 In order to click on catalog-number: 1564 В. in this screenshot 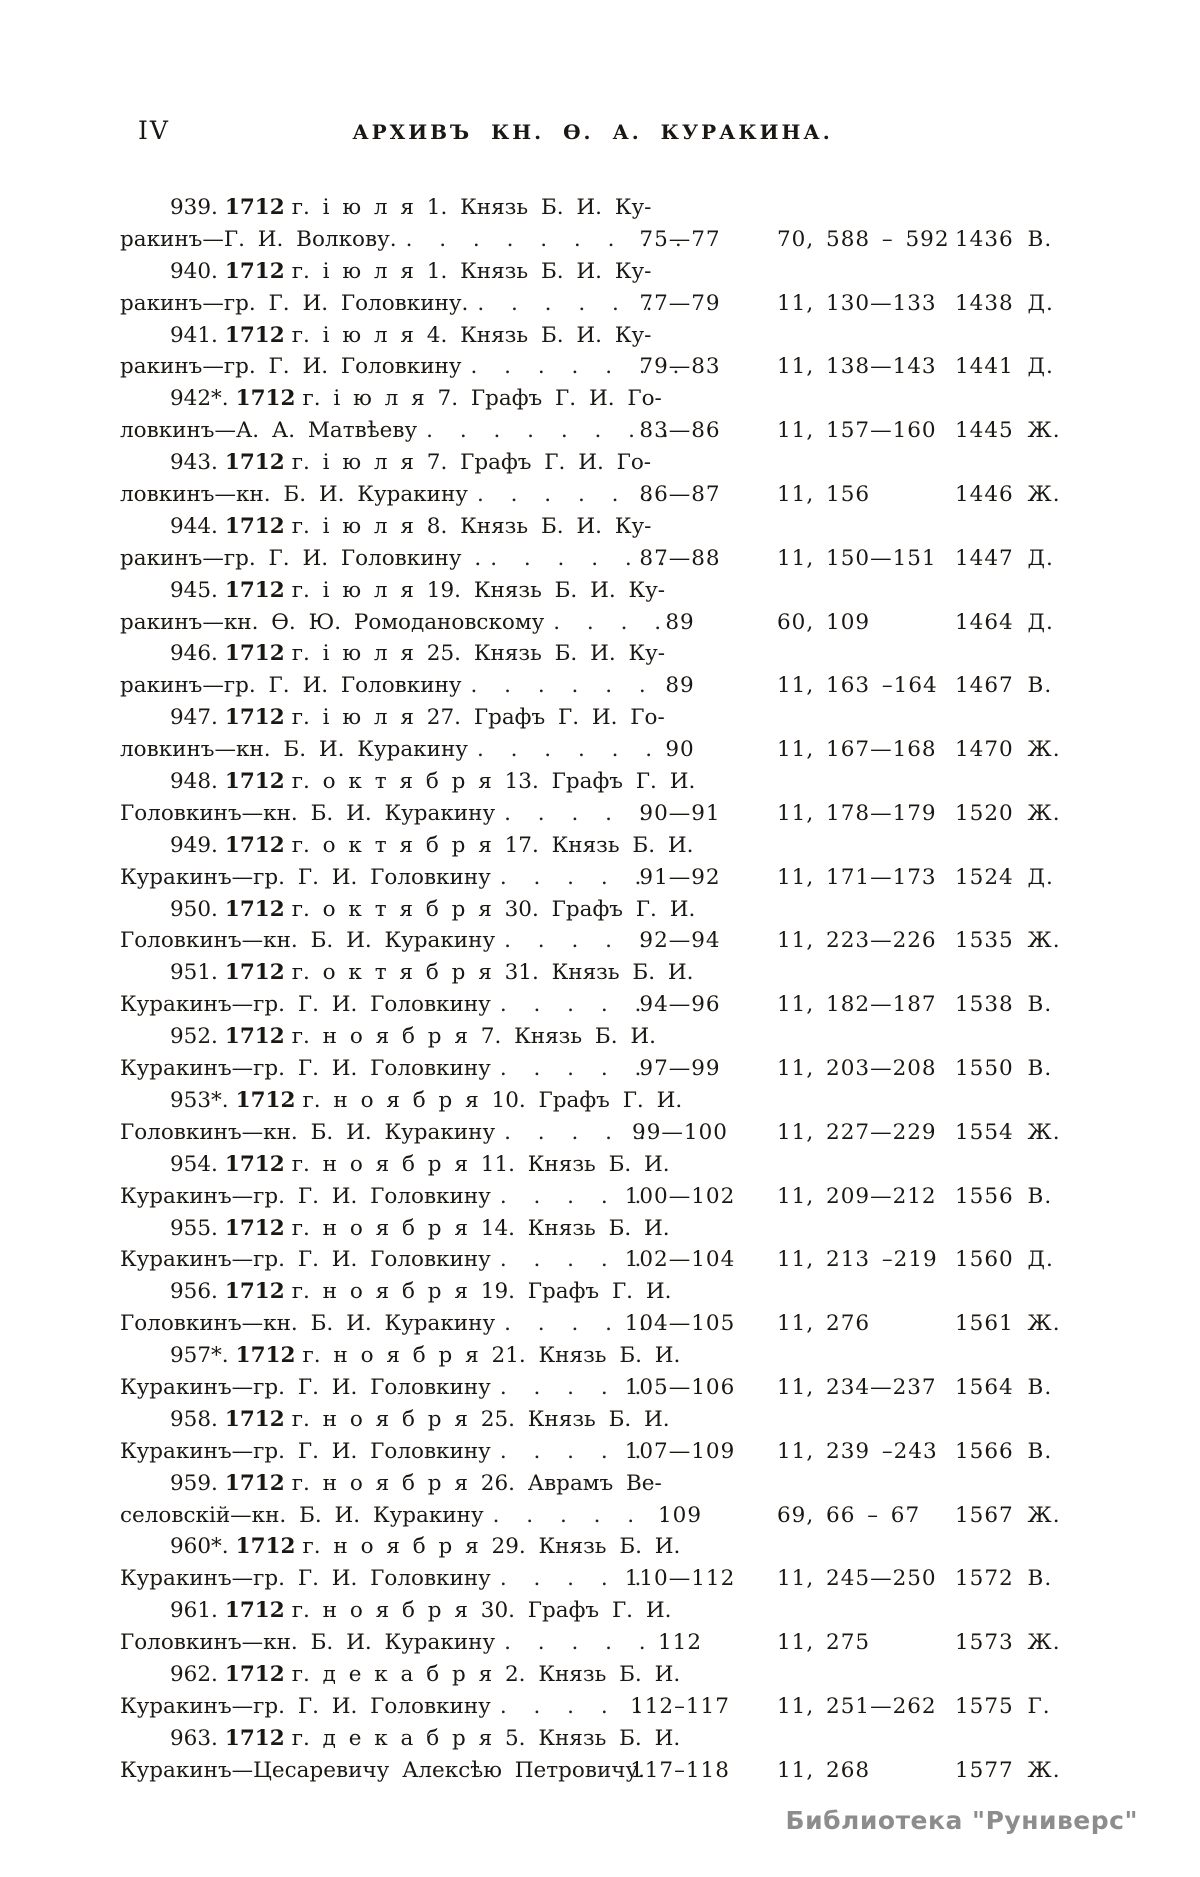, I will do `click(1004, 1387)`.